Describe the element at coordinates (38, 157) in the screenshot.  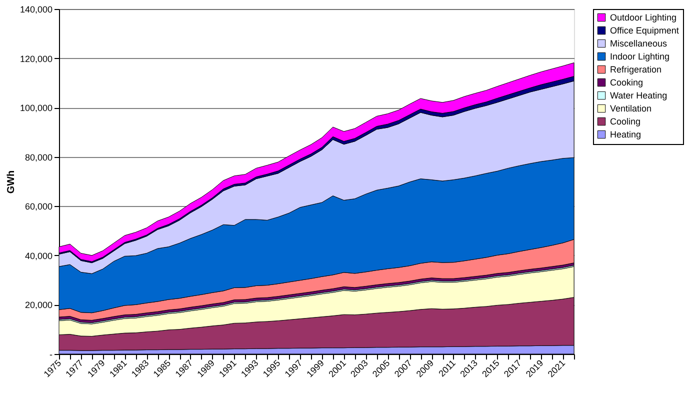
I see `y-tick-label: 80,000` at that location.